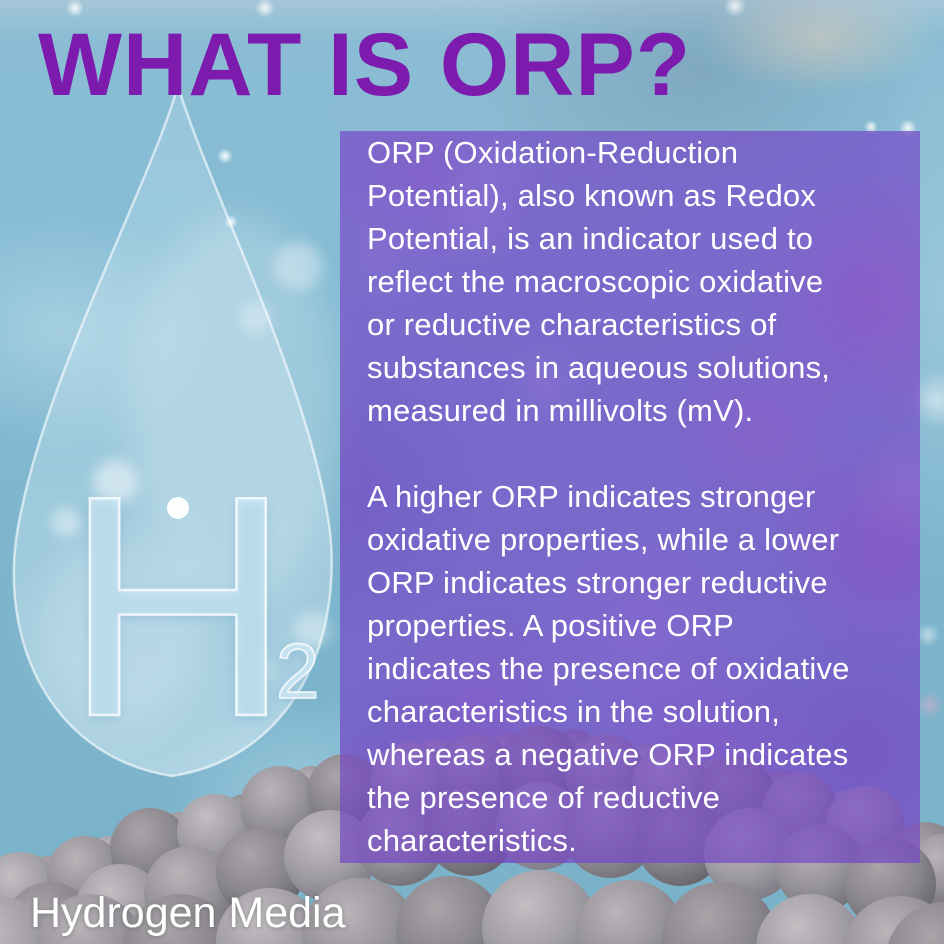 This screenshot has height=944, width=944. I want to click on page-title: WHAT IS ORP?, so click(365, 64).